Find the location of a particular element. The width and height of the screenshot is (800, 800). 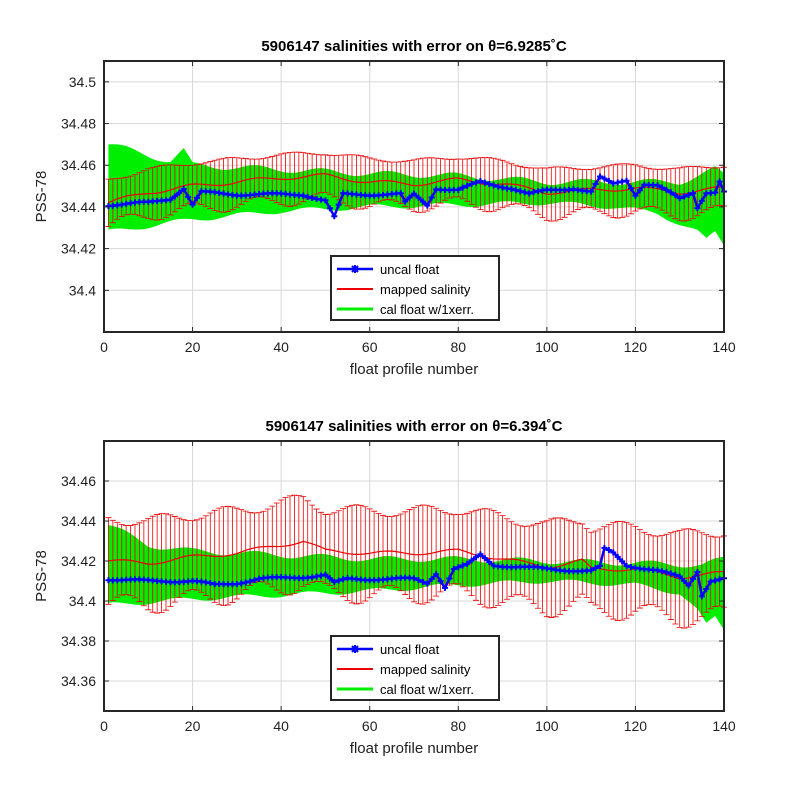

y-tick-label: 34.48 is located at coordinates (78, 124).